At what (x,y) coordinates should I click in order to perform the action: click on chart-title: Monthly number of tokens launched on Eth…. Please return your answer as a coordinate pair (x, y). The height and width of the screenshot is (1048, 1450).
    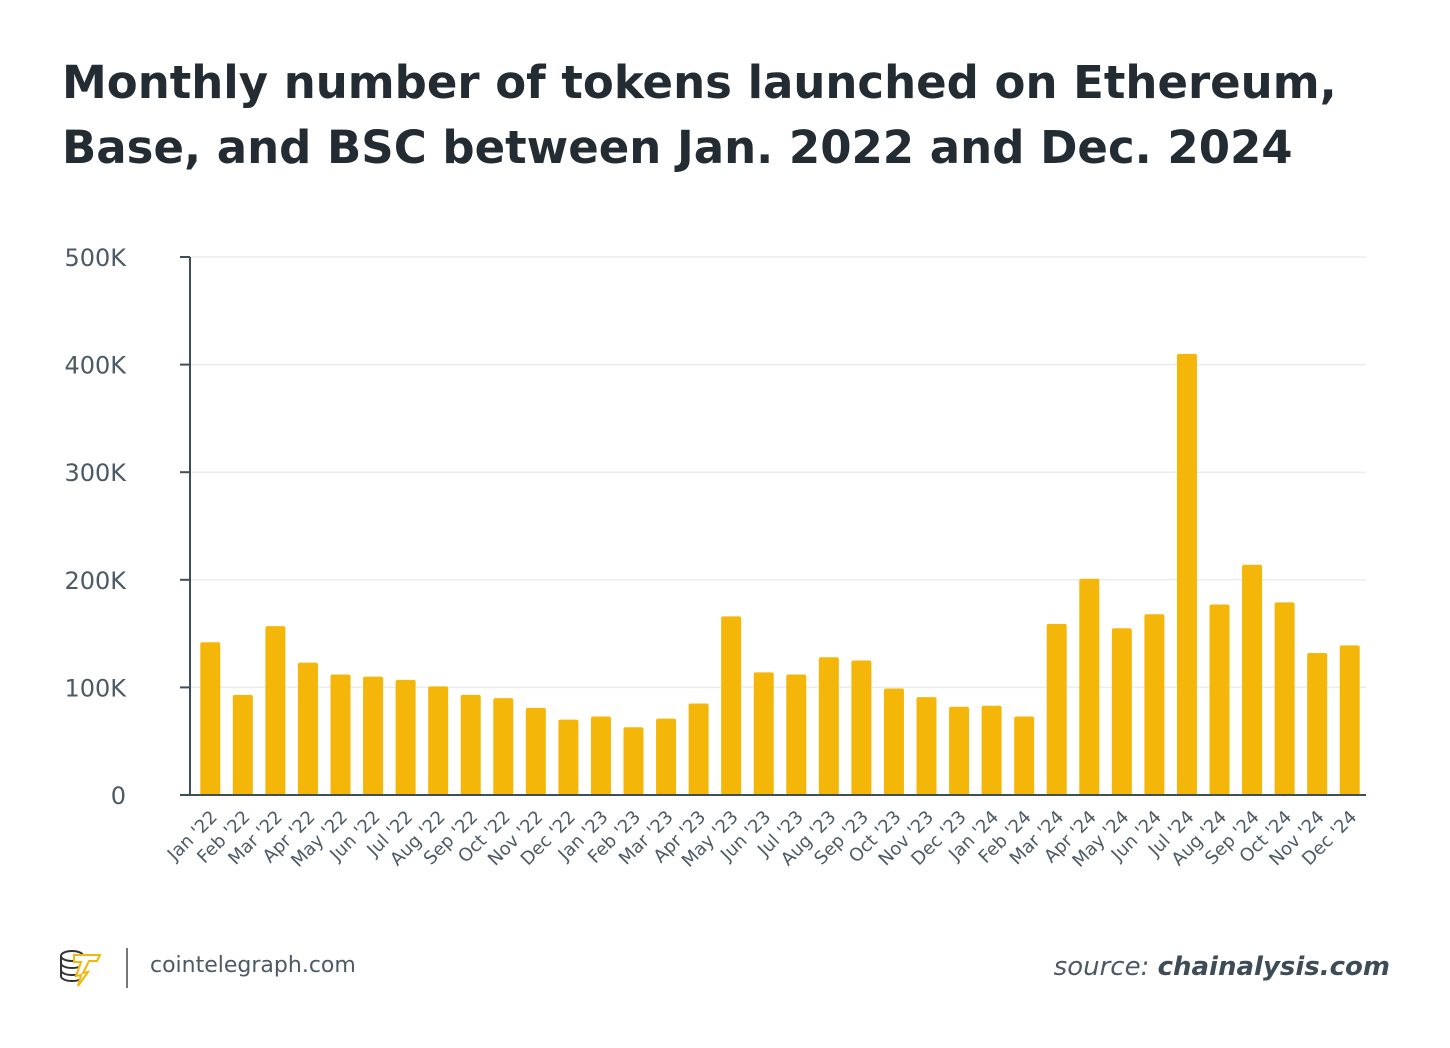
    Looking at the image, I should click on (699, 115).